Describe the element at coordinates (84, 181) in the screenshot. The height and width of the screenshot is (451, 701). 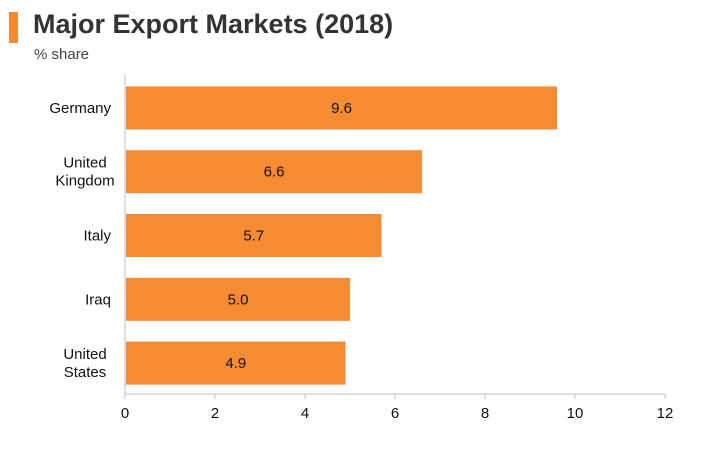
I see `category-label-line: Kingdom` at that location.